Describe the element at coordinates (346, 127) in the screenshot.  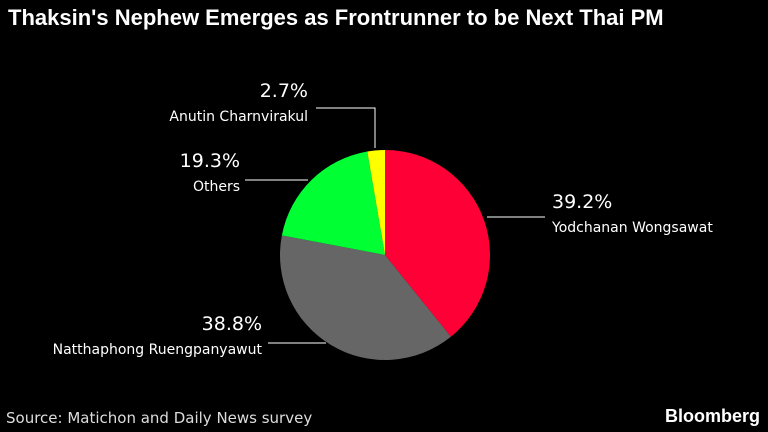
I see `leader-line` at that location.